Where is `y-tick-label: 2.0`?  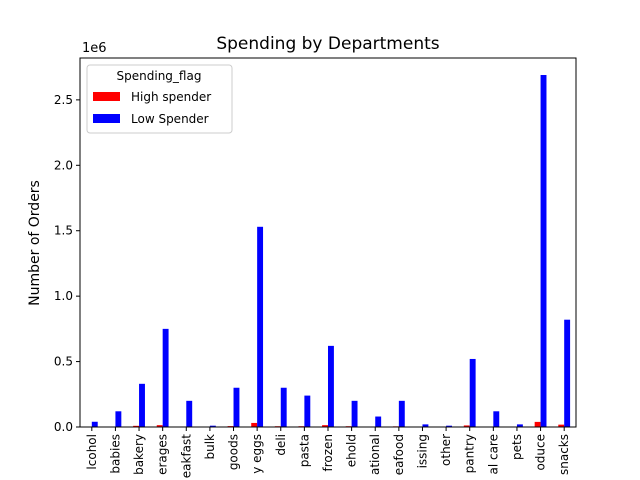
y-tick-label: 2.0 is located at coordinates (63, 165).